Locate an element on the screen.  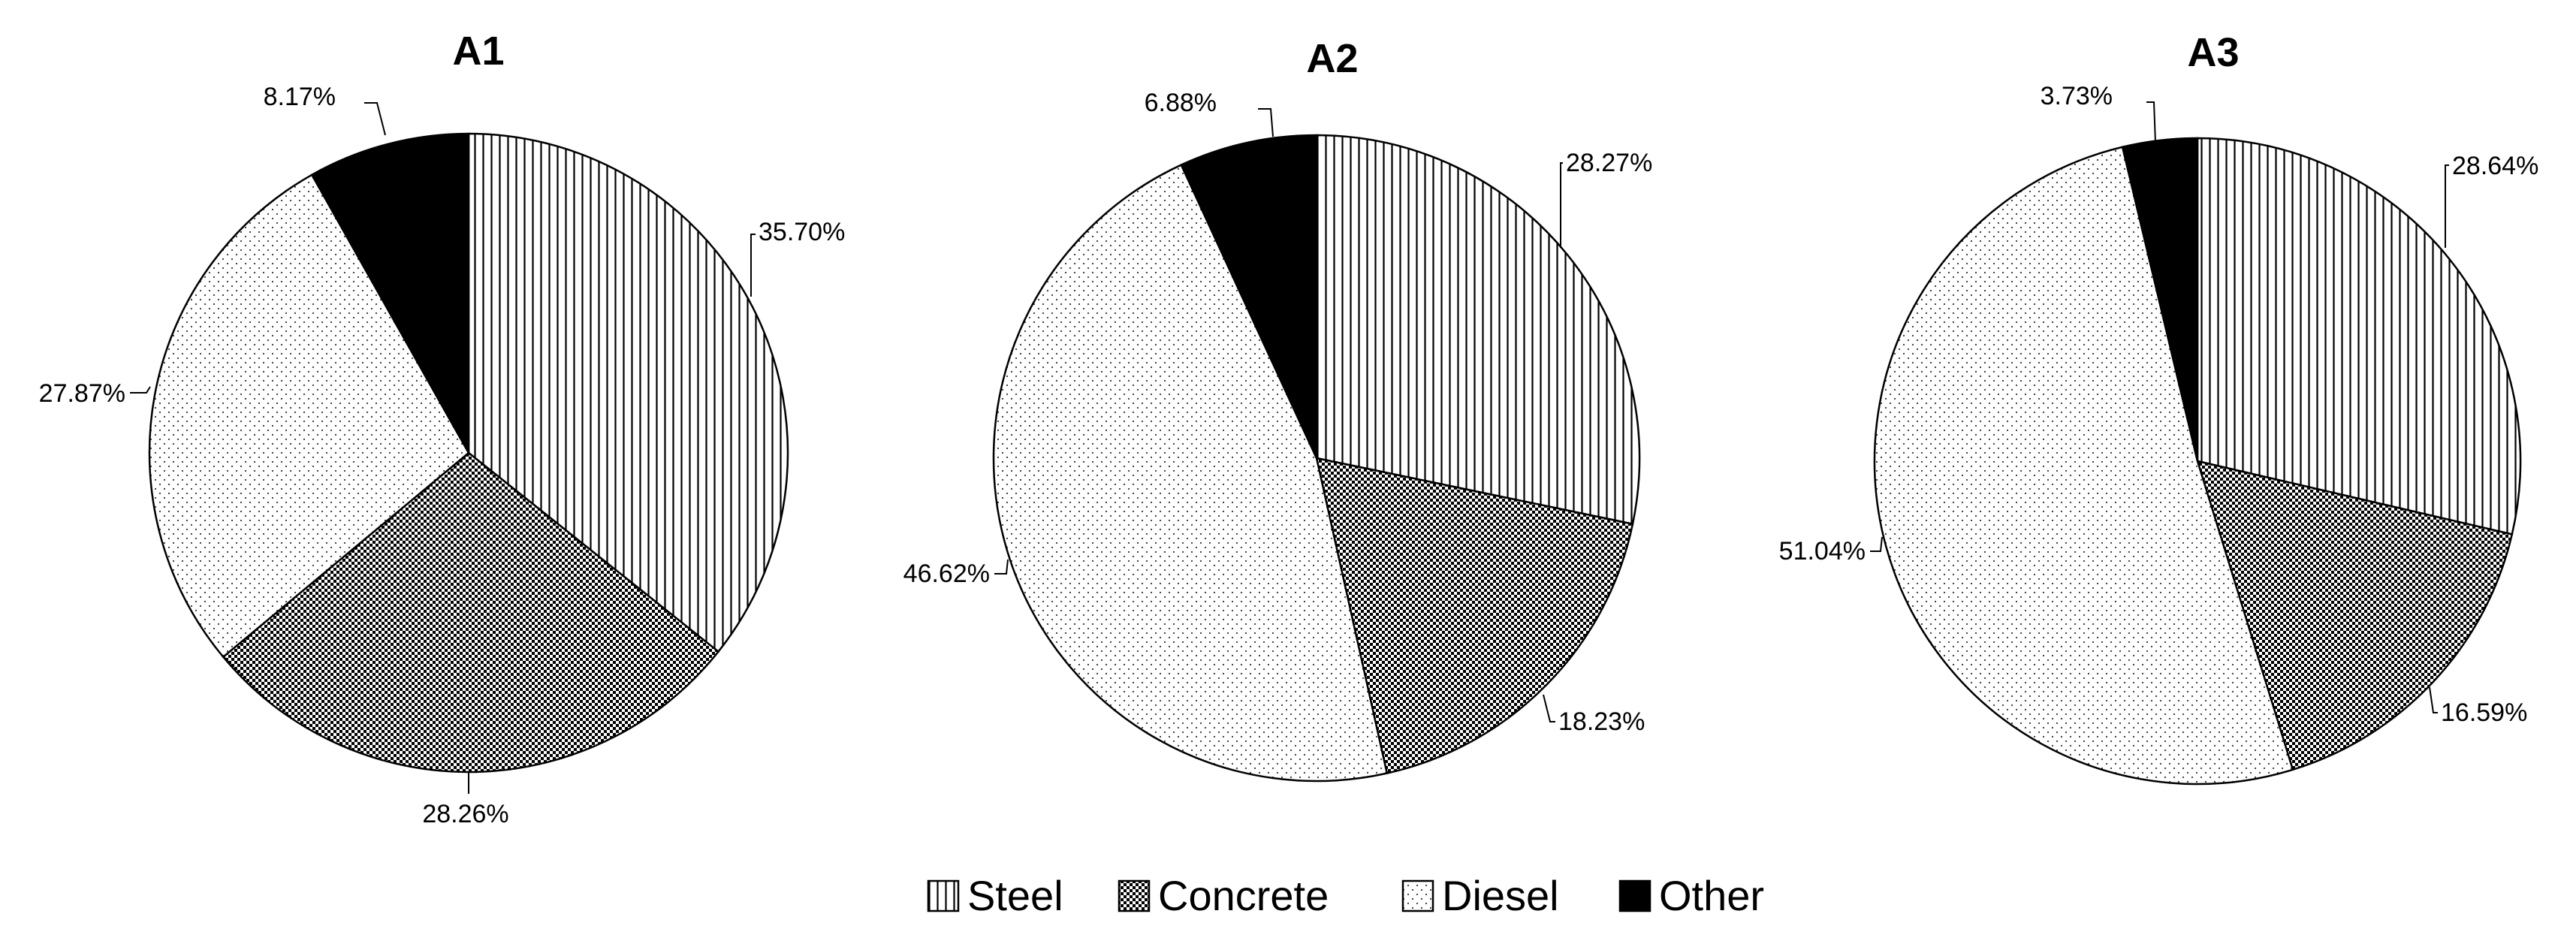
data-label-steel: 28.27% is located at coordinates (1609, 163).